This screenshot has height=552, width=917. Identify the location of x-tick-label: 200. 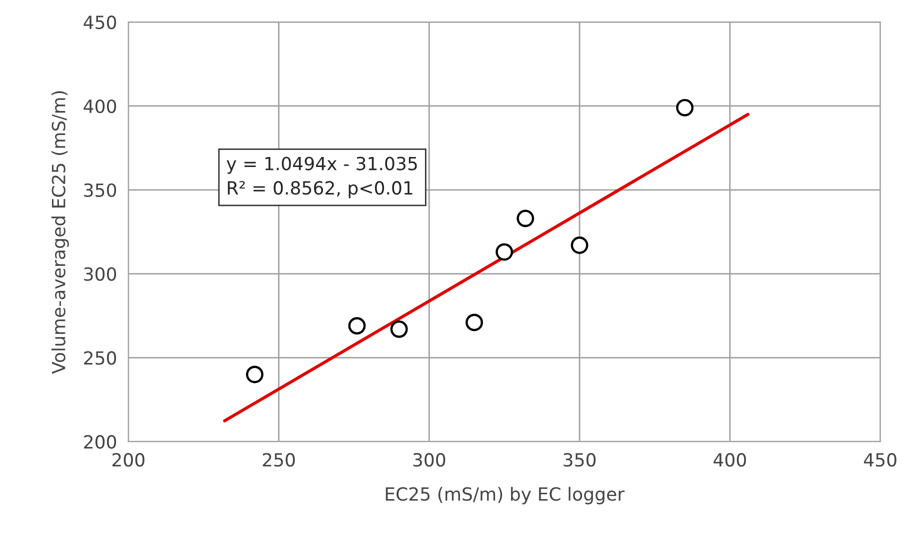
(128, 460).